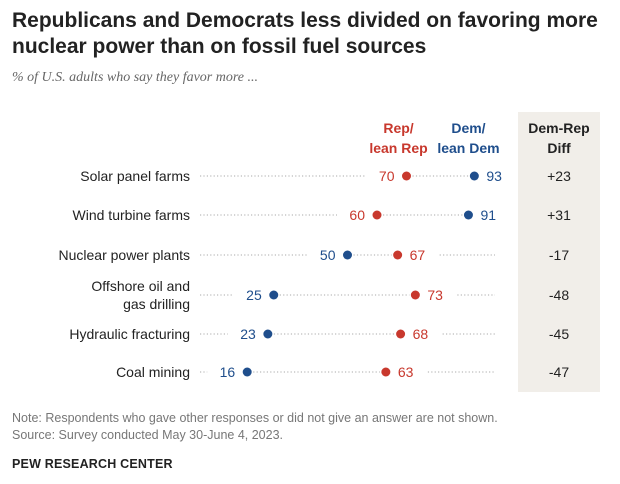 The width and height of the screenshot is (620, 484). I want to click on diff-value-1: +31, so click(559, 215).